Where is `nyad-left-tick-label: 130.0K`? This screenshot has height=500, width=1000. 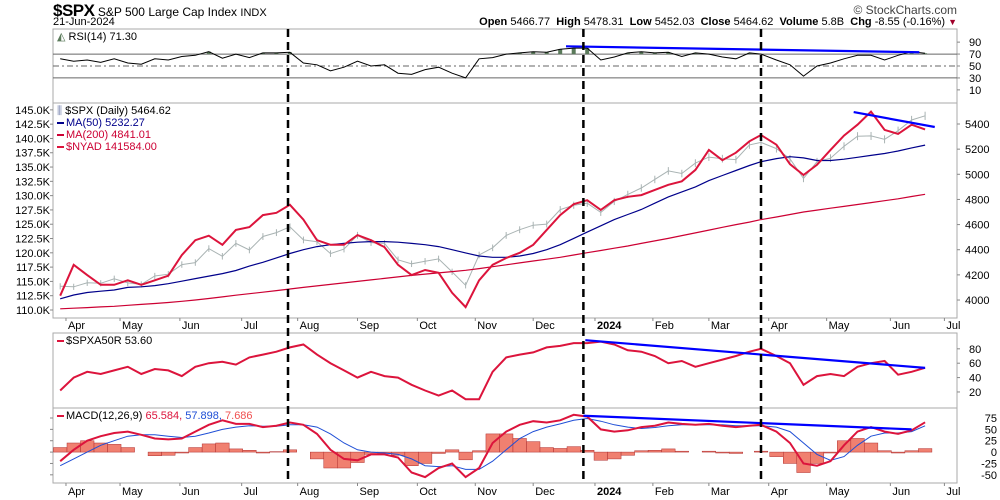
nyad-left-tick-label: 130.0K is located at coordinates (33, 197).